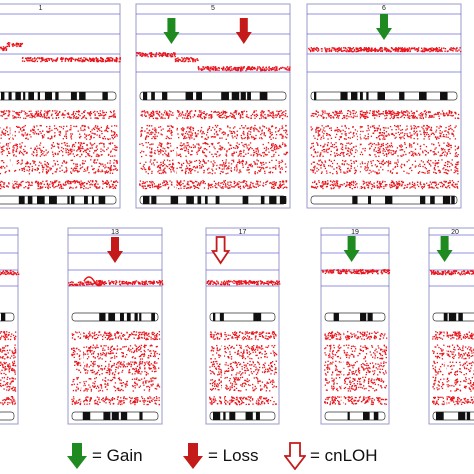 The image size is (474, 474). Describe the element at coordinates (384, 8) in the screenshot. I see `chromosome-label: 6` at that location.